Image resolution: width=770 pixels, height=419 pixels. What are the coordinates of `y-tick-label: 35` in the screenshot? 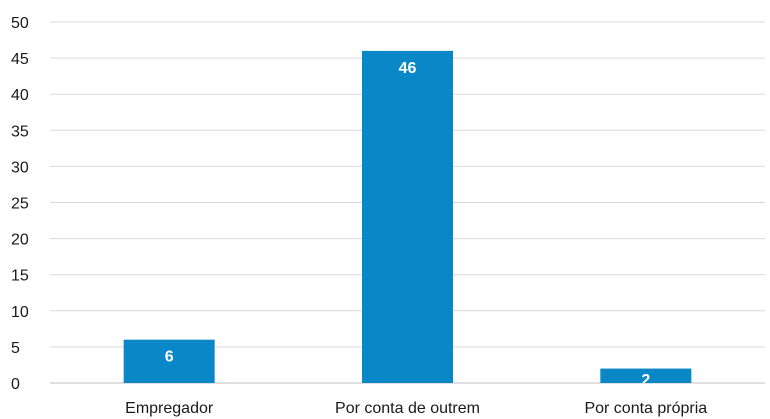 It's located at (20, 131).